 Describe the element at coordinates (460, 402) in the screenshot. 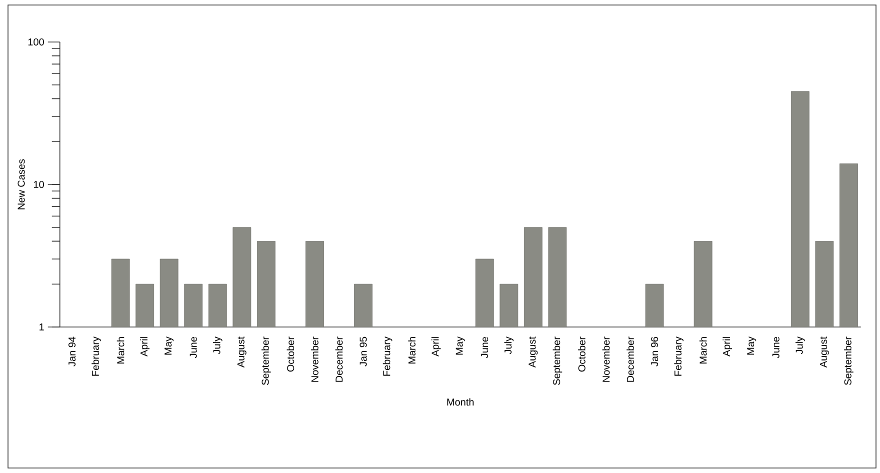

I see `x-axis-title: Month` at that location.